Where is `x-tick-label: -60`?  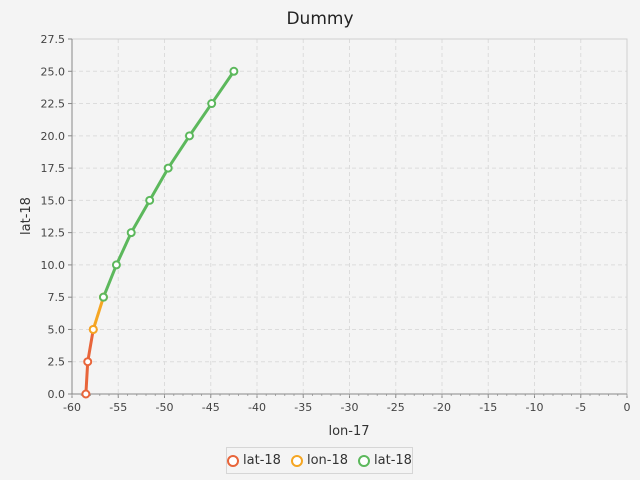 x-tick-label: -60 is located at coordinates (72, 407).